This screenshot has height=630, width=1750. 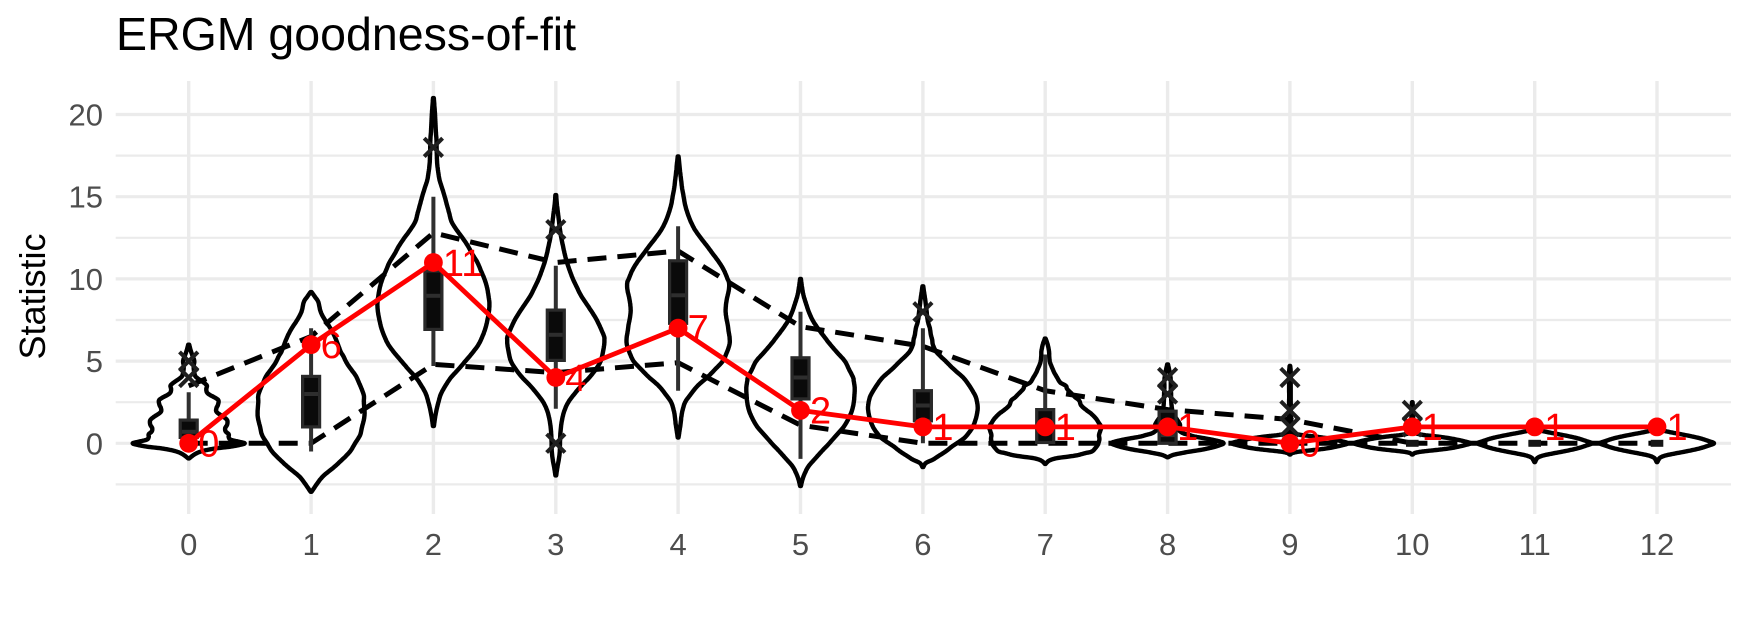 I want to click on svg-text: Statistic, so click(x=32, y=296).